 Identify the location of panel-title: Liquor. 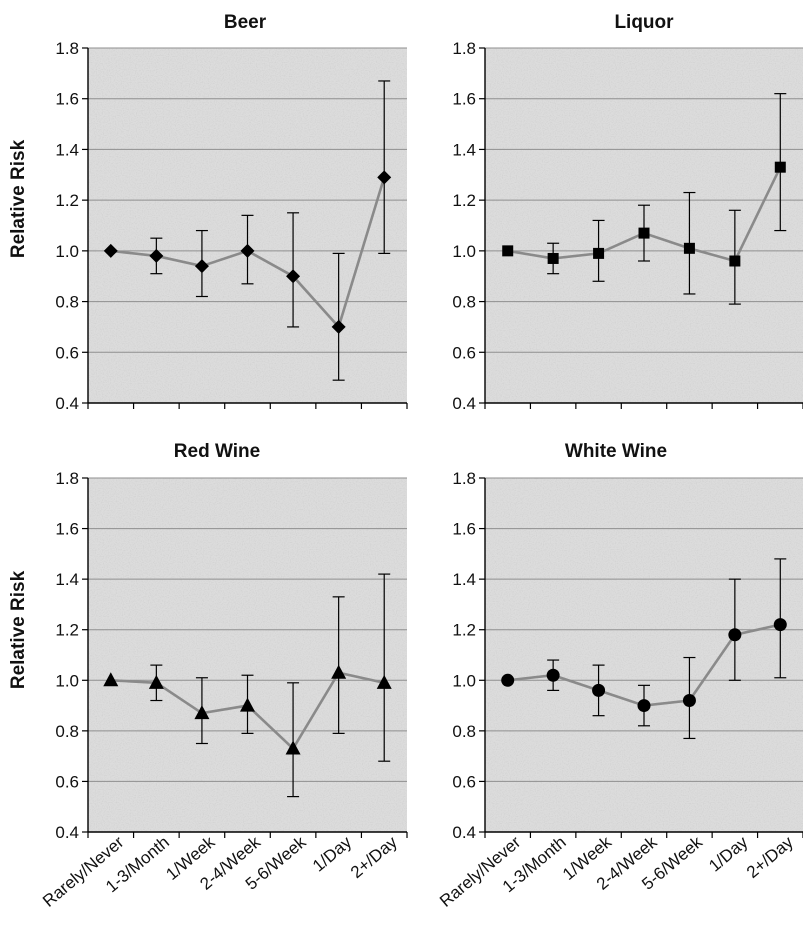
(644, 22).